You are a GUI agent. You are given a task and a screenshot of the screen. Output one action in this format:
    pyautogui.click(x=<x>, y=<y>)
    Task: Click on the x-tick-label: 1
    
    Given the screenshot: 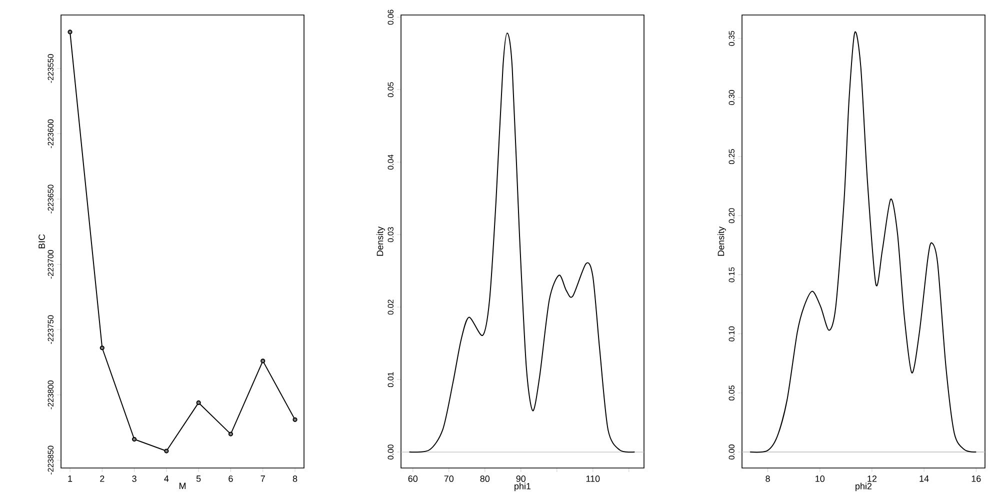 What is the action you would take?
    pyautogui.click(x=70, y=479)
    